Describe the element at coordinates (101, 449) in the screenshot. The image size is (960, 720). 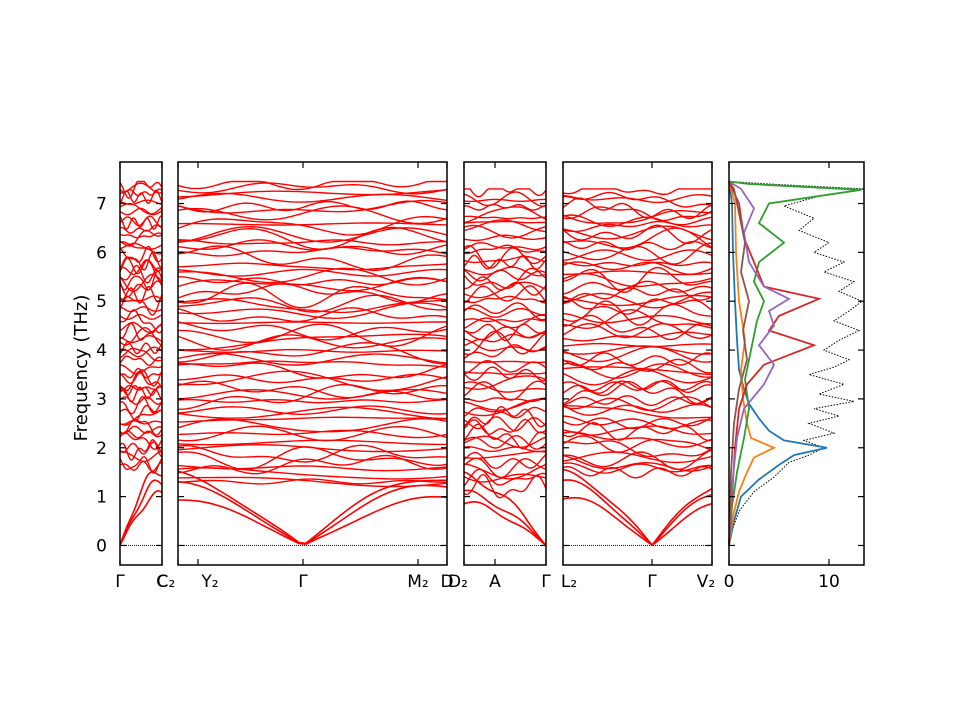
I see `y-tick-label: 2` at that location.